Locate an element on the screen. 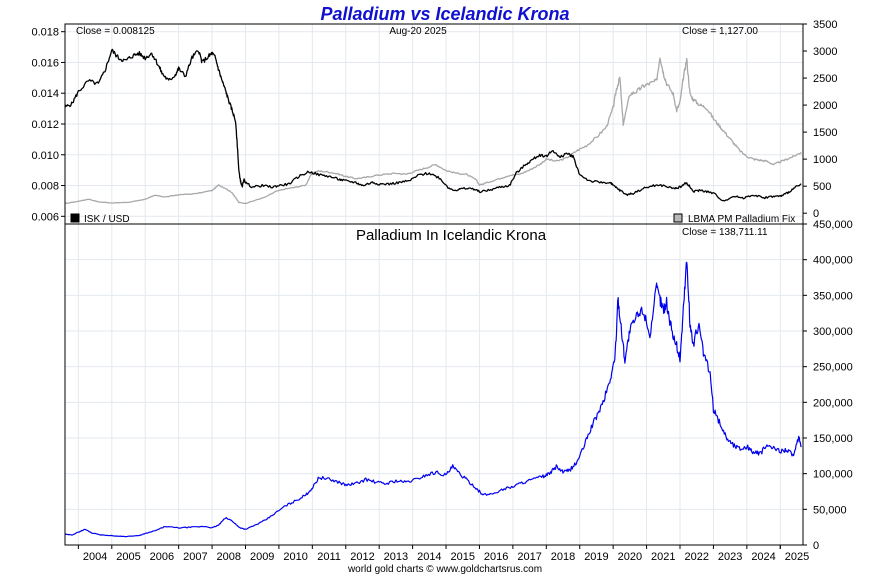  x-tick-label: 2023 is located at coordinates (730, 557).